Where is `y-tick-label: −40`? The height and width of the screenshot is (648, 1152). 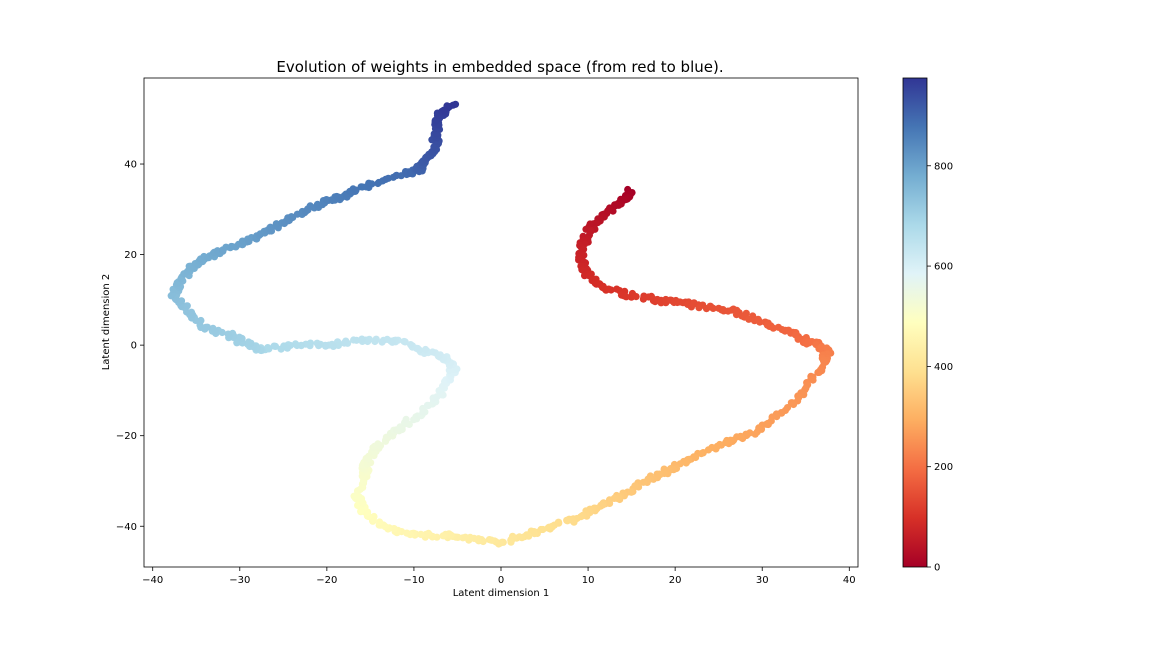
y-tick-label: −40 is located at coordinates (126, 527).